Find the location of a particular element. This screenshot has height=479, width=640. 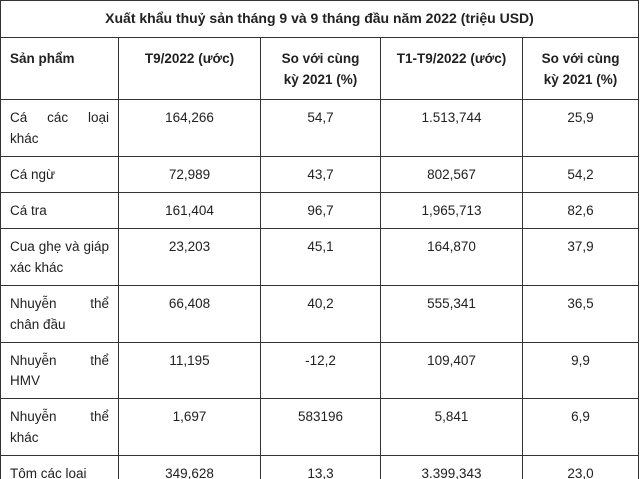

value-cell: 109,407 is located at coordinates (451, 370).